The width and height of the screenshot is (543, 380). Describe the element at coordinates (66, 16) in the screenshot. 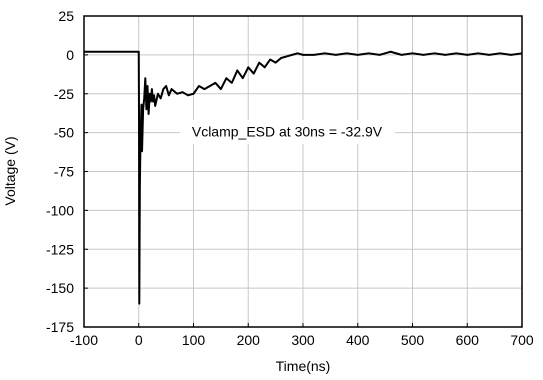

I see `y-tick-label: 25` at that location.